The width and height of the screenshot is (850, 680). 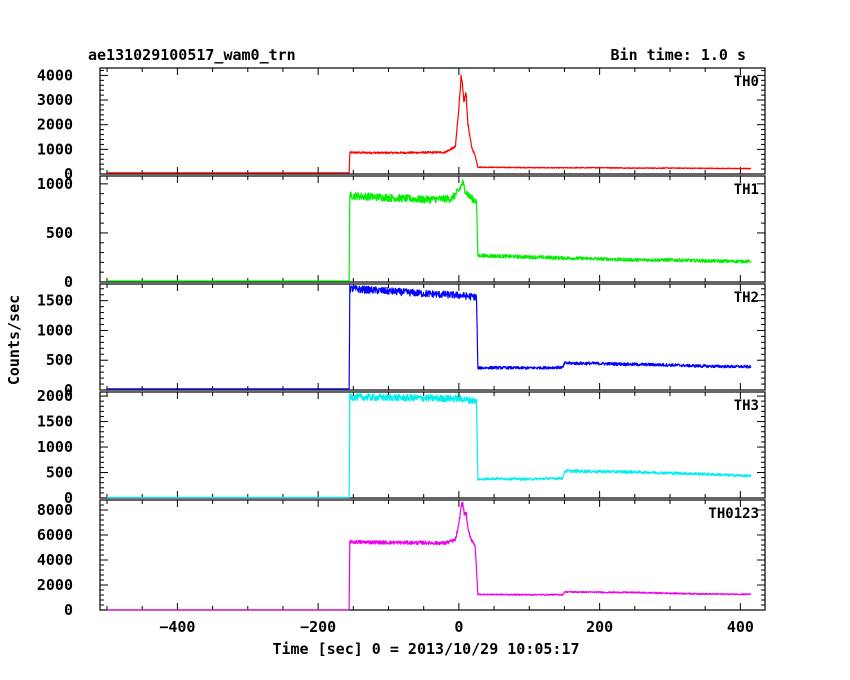 I want to click on panel-th1: 0 500 1000 TH1, so click(x=401, y=233).